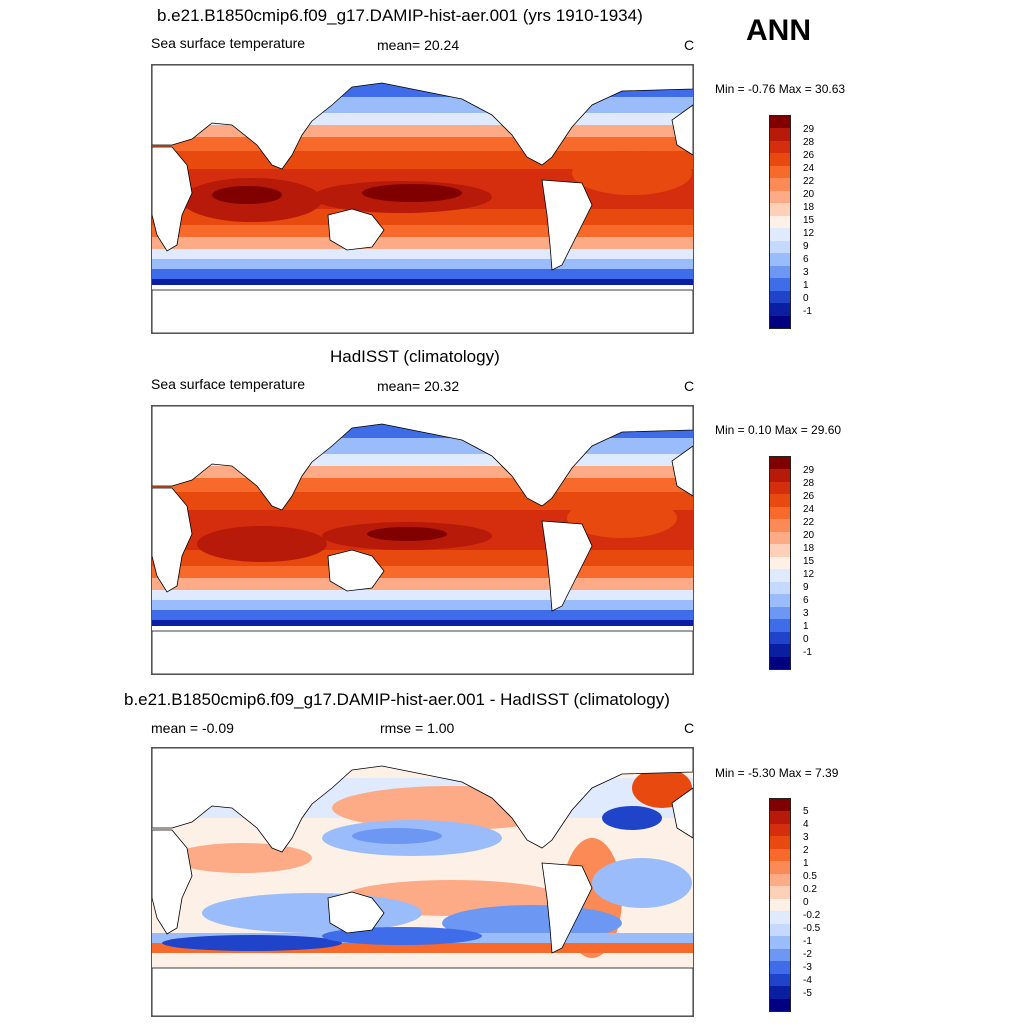 The width and height of the screenshot is (1024, 1024). Describe the element at coordinates (777, 773) in the screenshot. I see `panel-3-minmax-label: Min = -5.30 Max = 7.39` at that location.